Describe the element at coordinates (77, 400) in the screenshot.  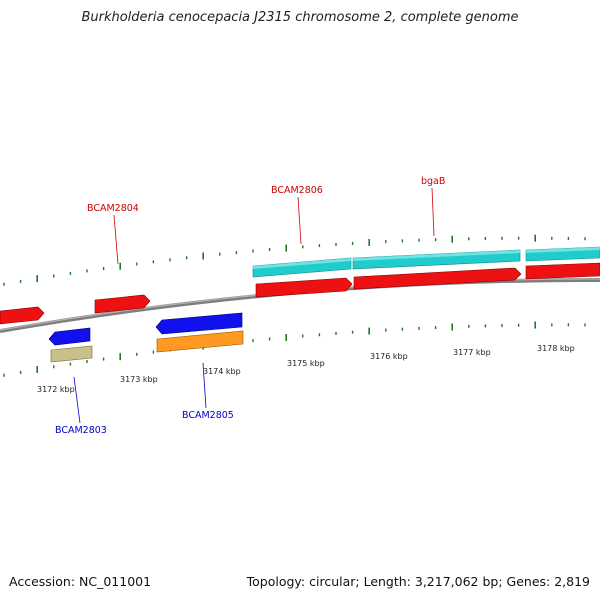
I see `leader-line-bcam2803` at that location.